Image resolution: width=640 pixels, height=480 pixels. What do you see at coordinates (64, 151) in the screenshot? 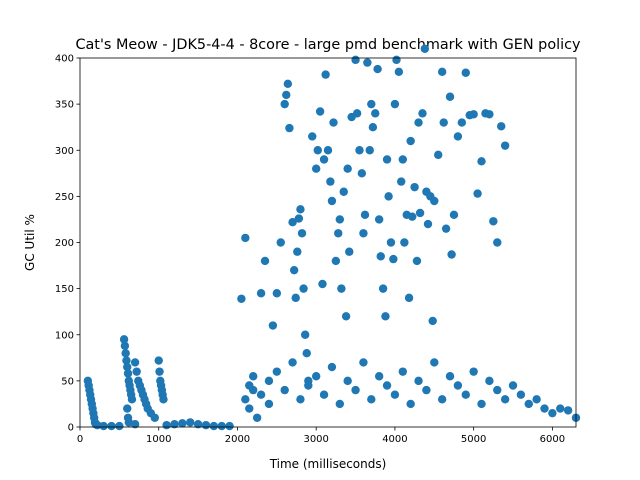
I see `y-tick-label: 300` at bounding box center [64, 151].